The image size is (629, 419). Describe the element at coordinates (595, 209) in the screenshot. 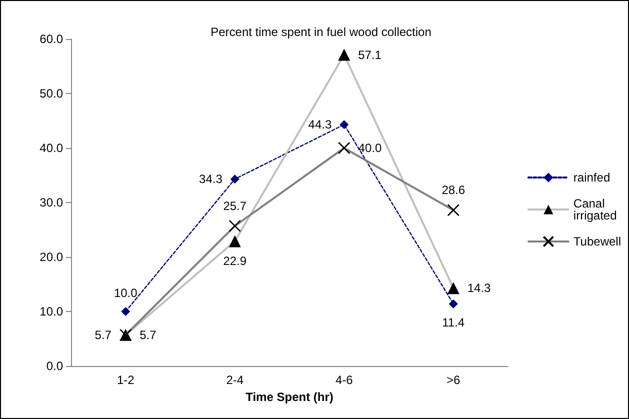

I see `legend-label: Canal irrigated` at that location.